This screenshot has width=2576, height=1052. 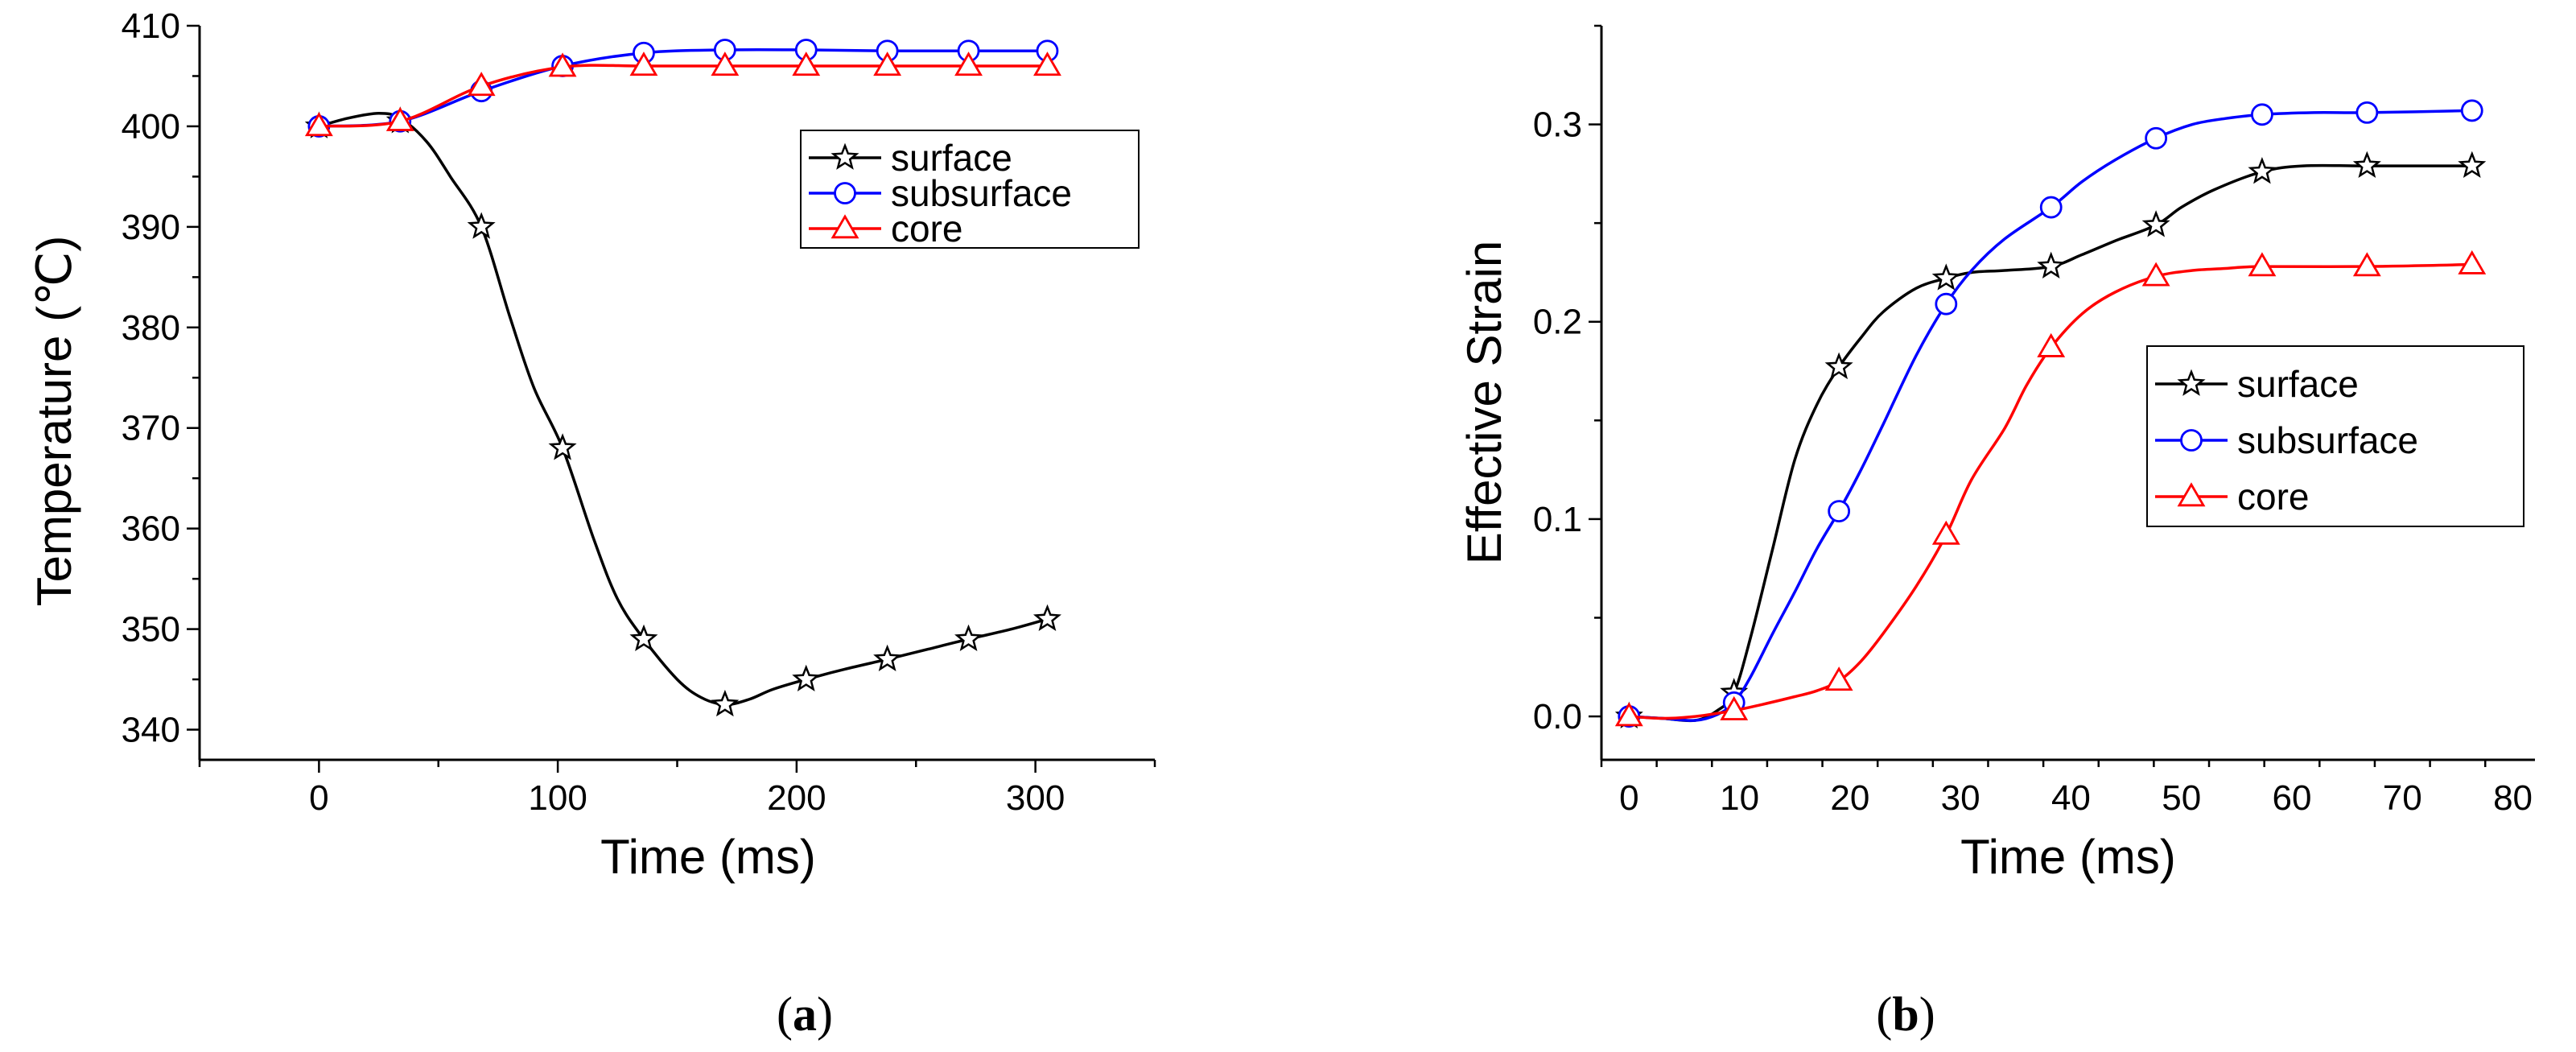 I want to click on panel-a-caption-letter: a, so click(x=805, y=1014).